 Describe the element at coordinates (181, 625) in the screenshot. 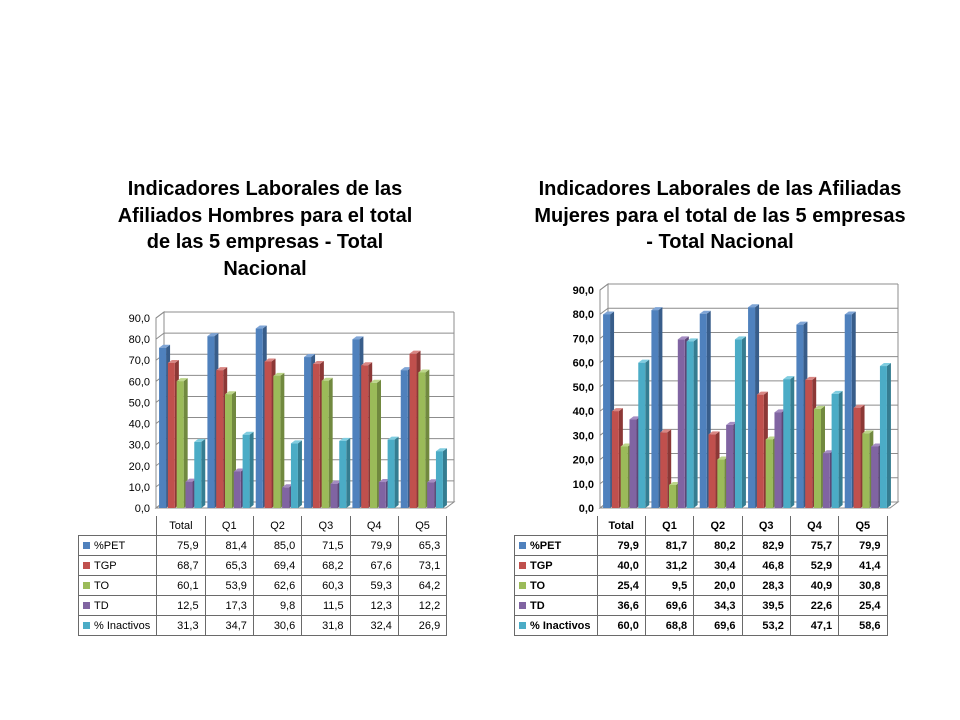

I see `data-cell: 31,3` at that location.